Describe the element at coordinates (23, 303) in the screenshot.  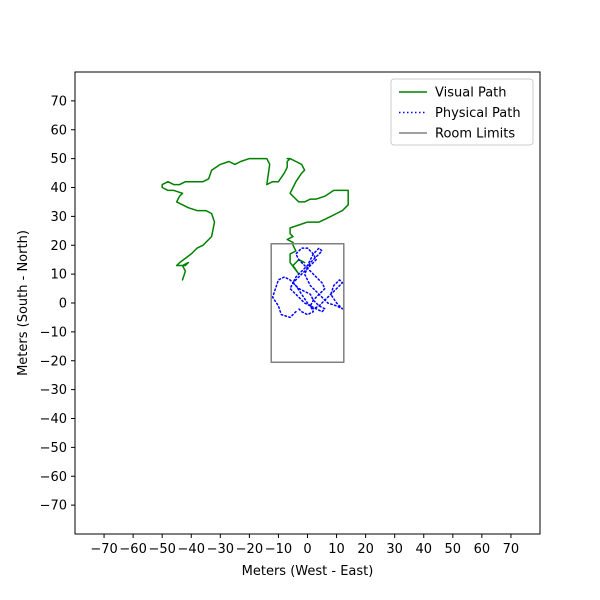
I see `y-axis-title: Meters (South - North)` at that location.